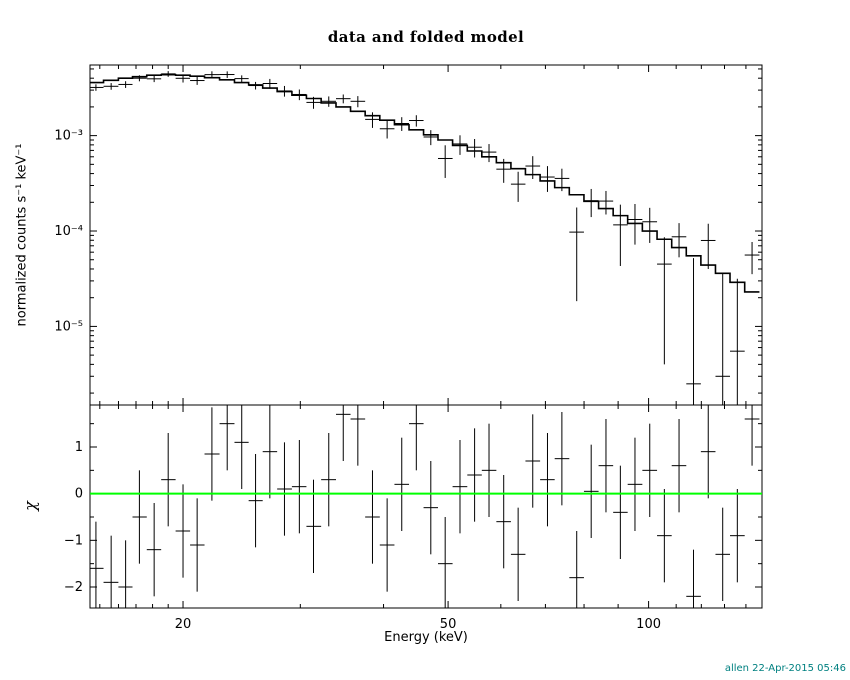 The height and width of the screenshot is (680, 850). I want to click on chi-y-tick-label: −2, so click(73, 587).